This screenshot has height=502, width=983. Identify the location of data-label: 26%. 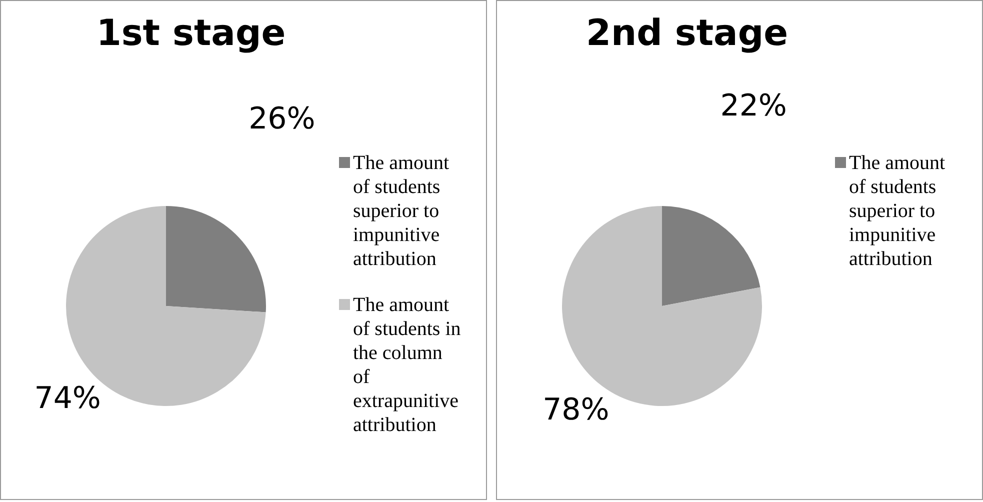
(282, 119).